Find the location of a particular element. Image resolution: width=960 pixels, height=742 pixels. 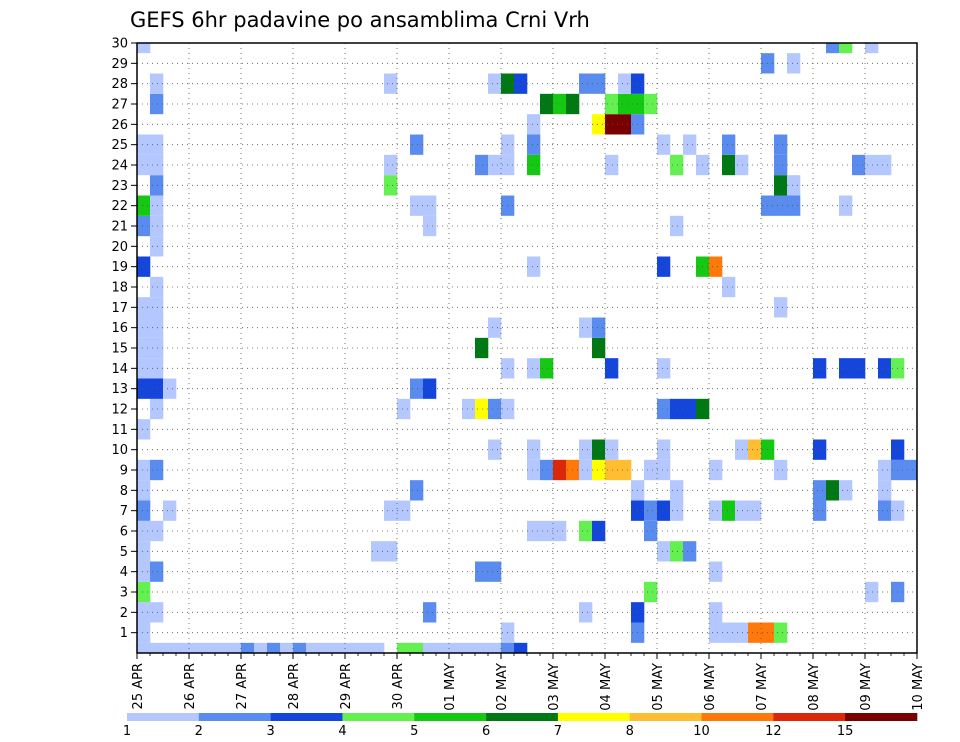

legend-label: 4 is located at coordinates (342, 731).